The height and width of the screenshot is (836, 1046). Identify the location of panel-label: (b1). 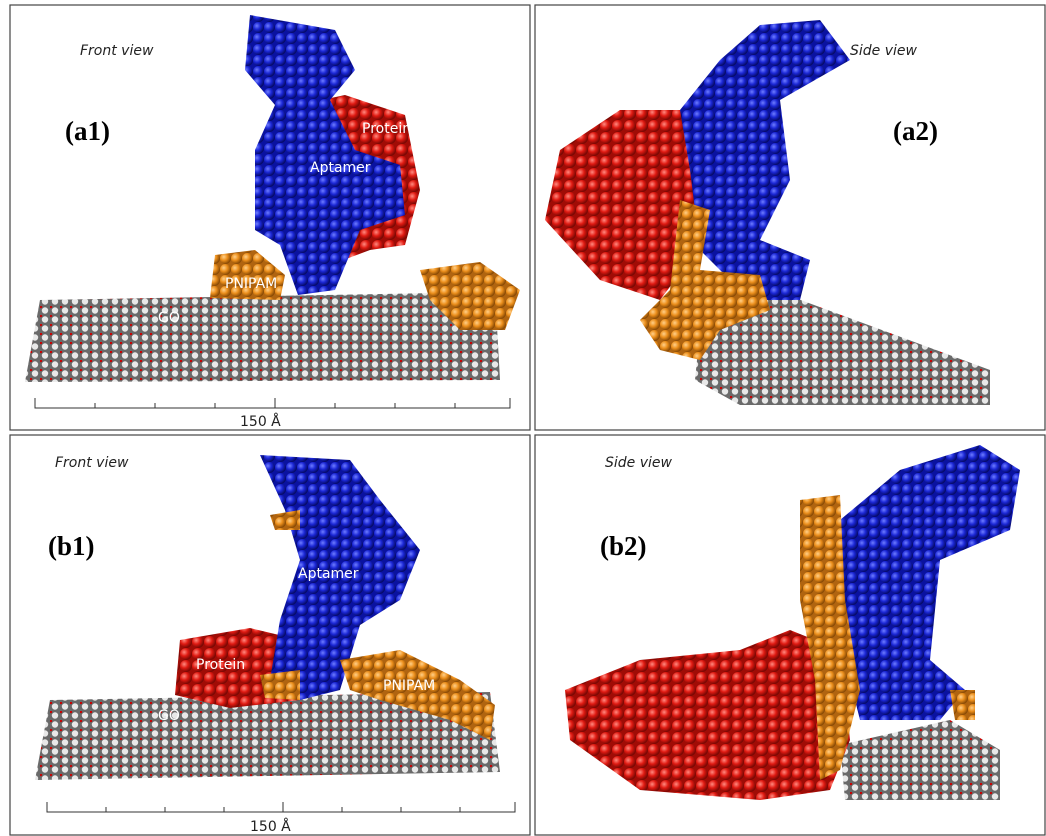
(71, 546).